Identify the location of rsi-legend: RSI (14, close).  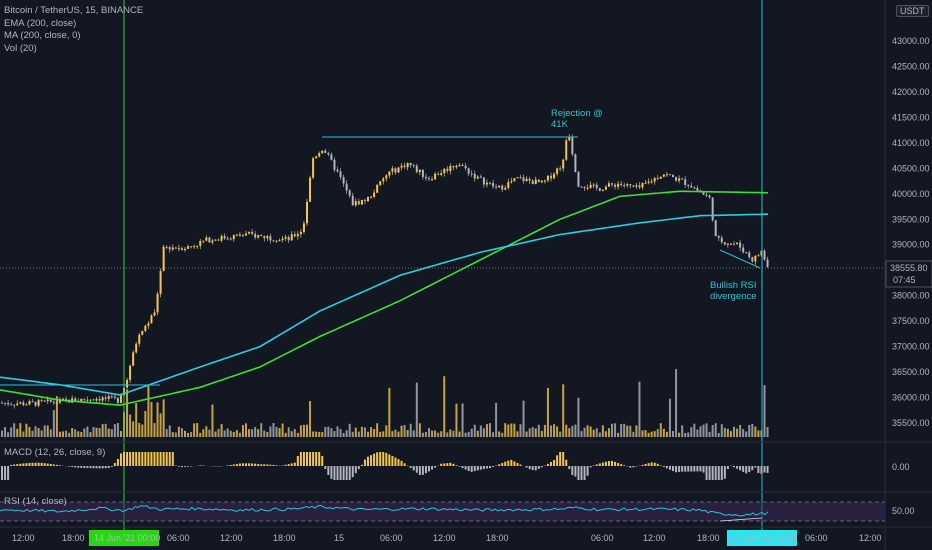
(35, 502).